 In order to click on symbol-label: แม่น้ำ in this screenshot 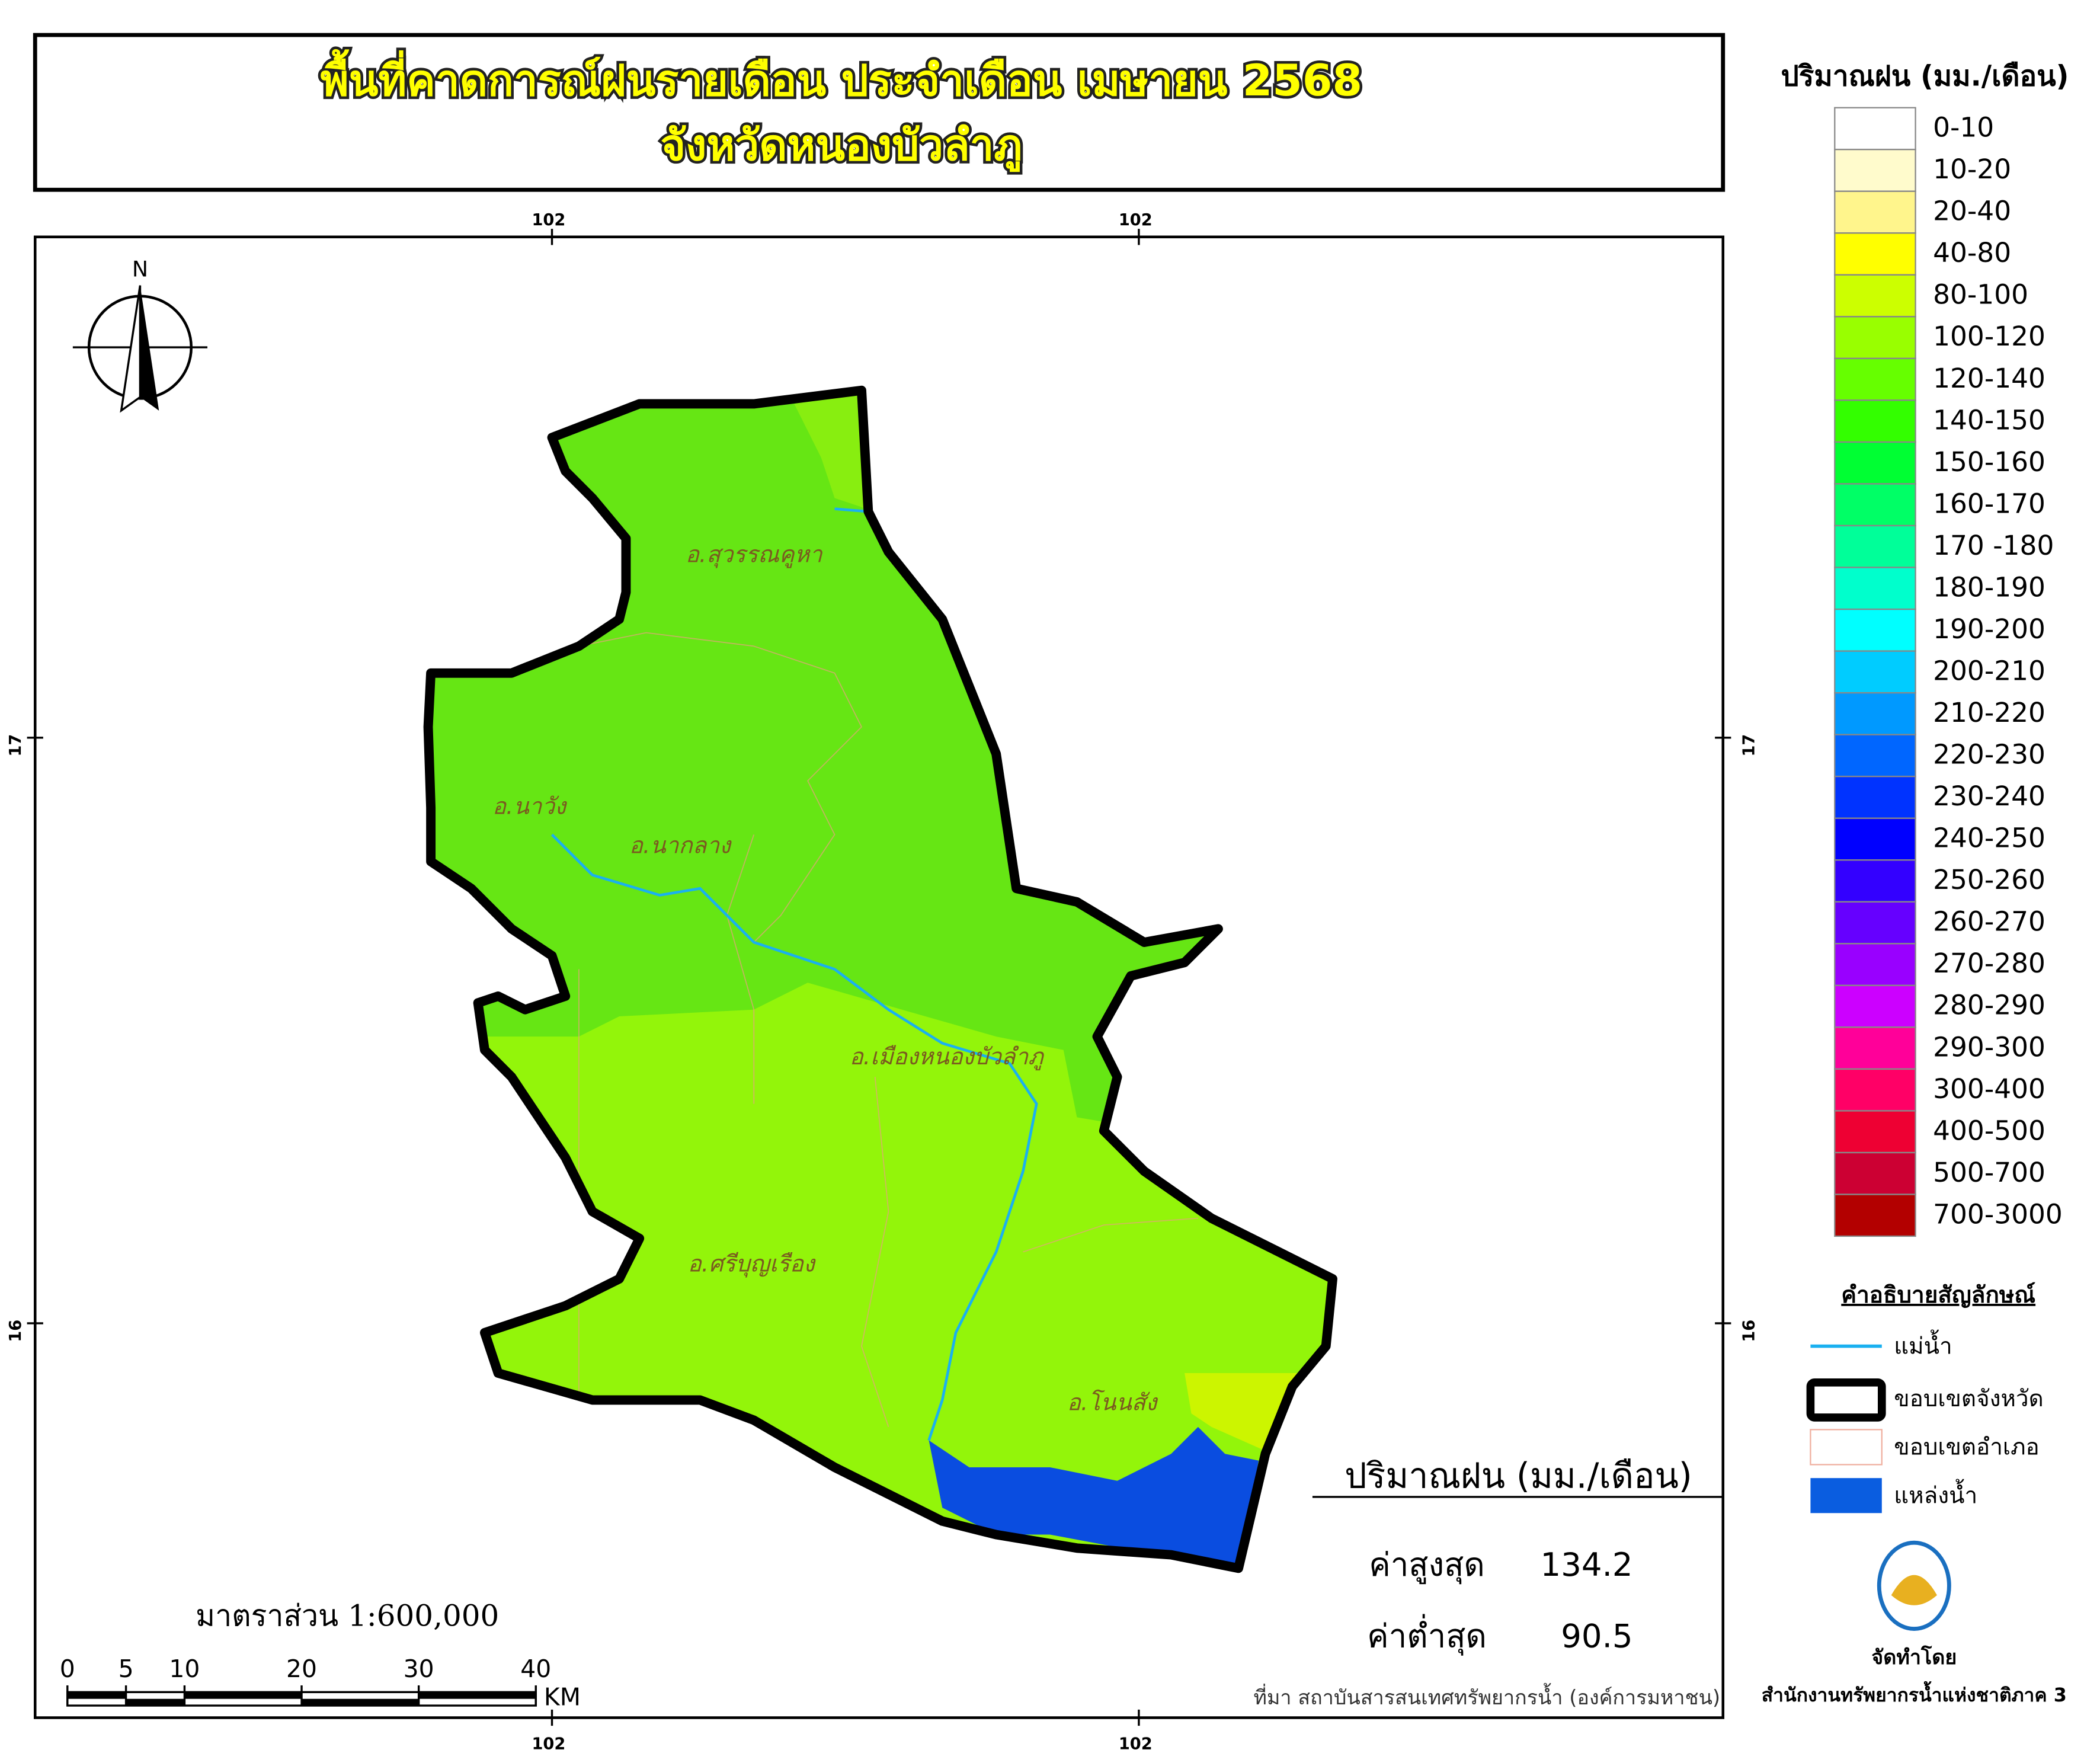, I will do `click(1923, 1344)`.